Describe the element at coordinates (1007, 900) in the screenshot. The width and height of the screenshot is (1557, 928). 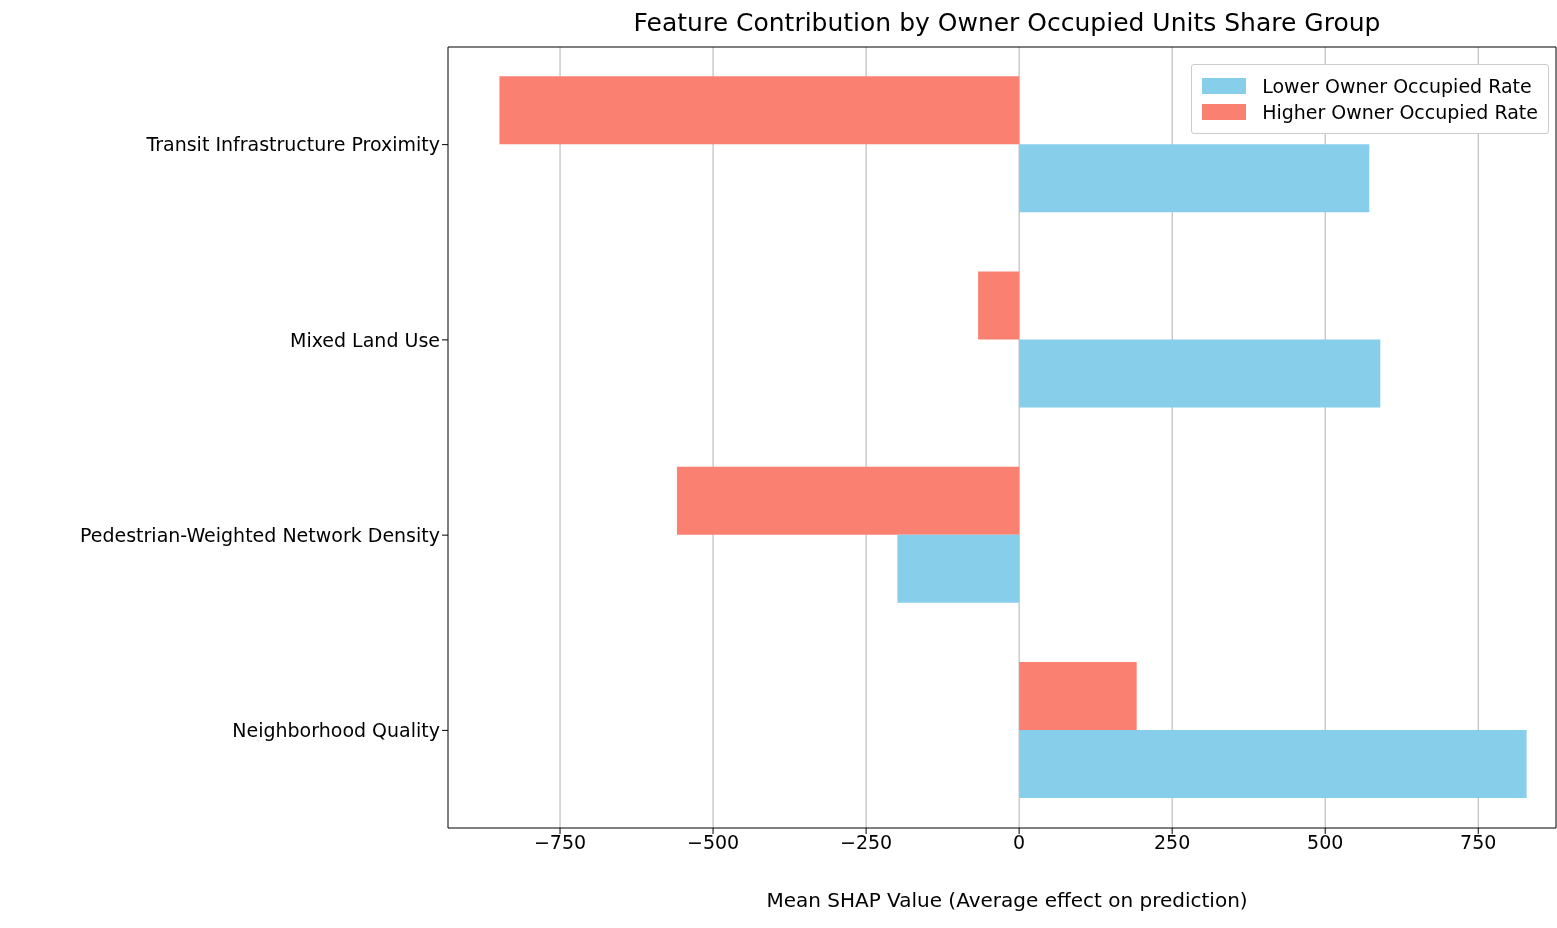
I see `x-axis-title: Mean SHAP Value (Average effect on prediction)` at that location.